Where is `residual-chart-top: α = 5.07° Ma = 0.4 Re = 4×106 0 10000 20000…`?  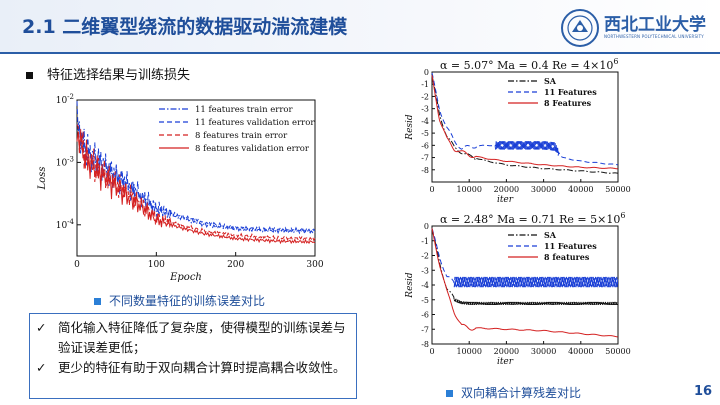
residual-chart-top: α = 5.07° Ma = 0.4 Re = 4×106 0 10000 20000… is located at coordinates (517, 132).